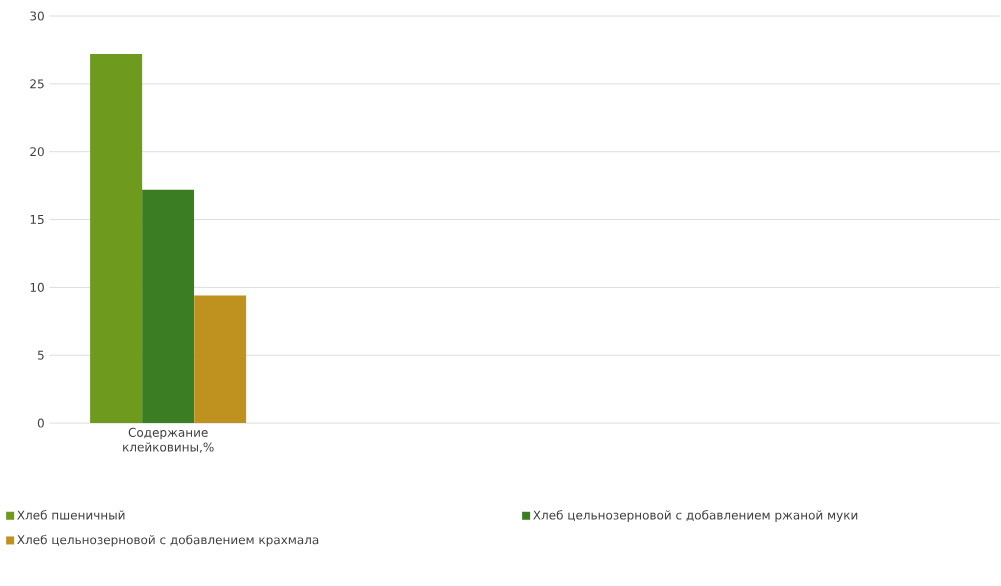 This screenshot has width=1001, height=586. What do you see at coordinates (37, 84) in the screenshot?
I see `y-tick-label: 25` at bounding box center [37, 84].